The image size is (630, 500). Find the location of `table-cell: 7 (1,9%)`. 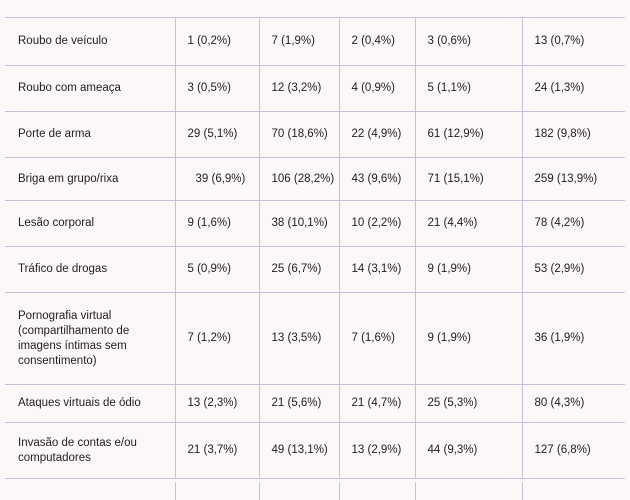

table-cell: 7 (1,9%) is located at coordinates (299, 41).